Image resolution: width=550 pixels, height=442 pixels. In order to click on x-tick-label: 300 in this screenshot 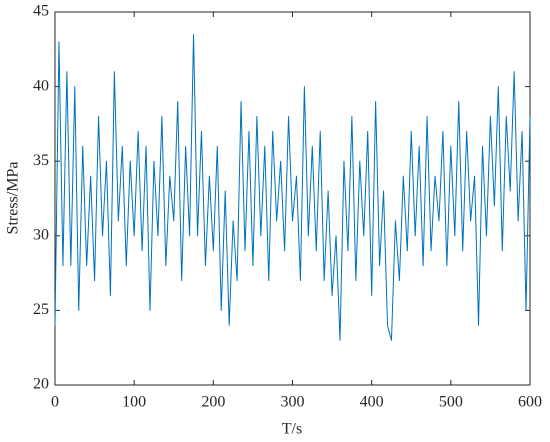, I will do `click(293, 402)`.